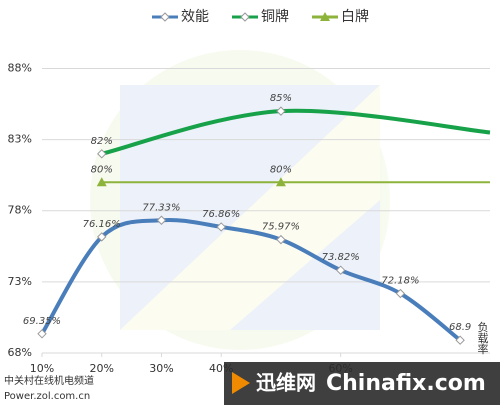 The width and height of the screenshot is (500, 405). I want to click on value-label: 82%, so click(102, 141).